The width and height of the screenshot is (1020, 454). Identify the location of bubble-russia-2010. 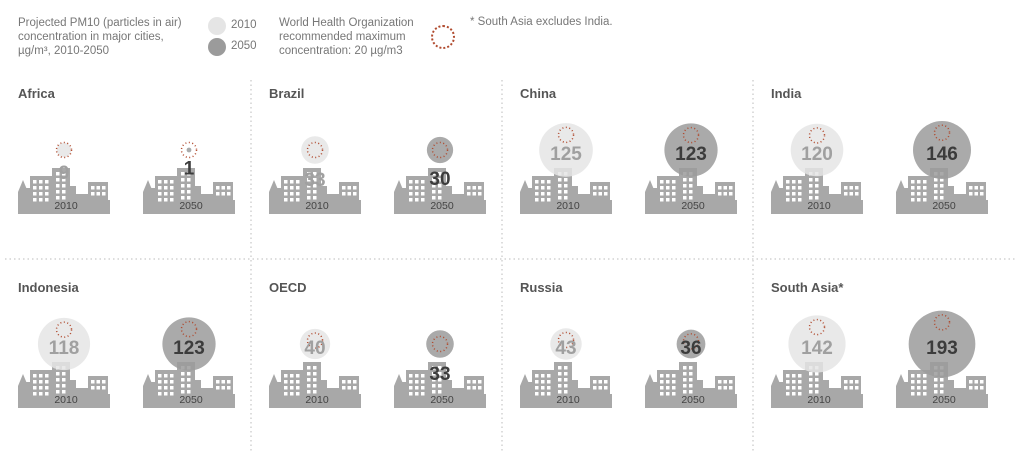
(566, 344).